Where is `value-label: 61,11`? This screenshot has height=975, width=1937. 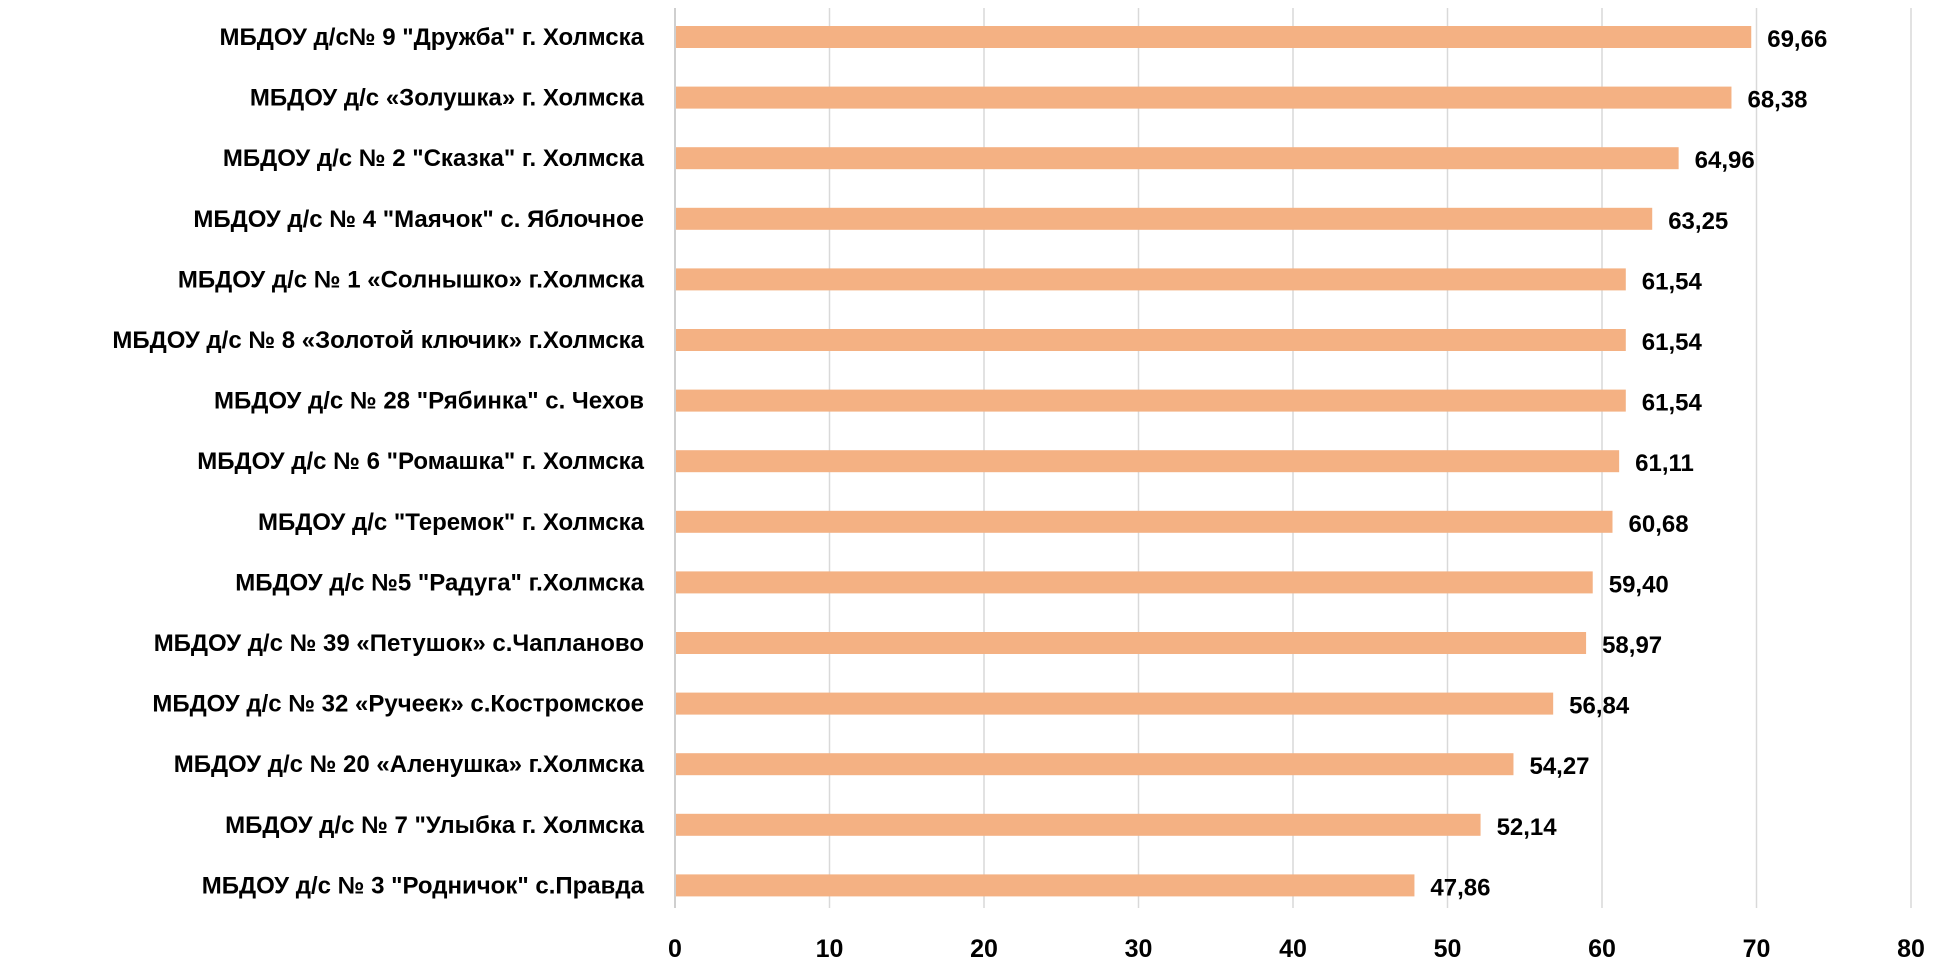
value-label: 61,11 is located at coordinates (1664, 463).